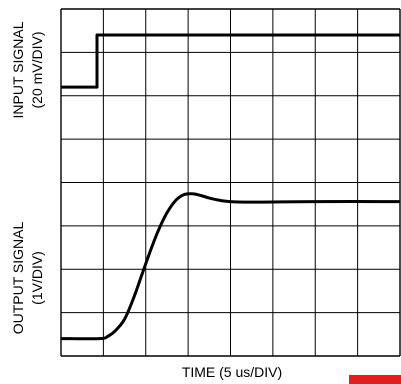 Image resolution: width=401 pixels, height=384 pixels. Describe the element at coordinates (230, 61) in the screenshot. I see `input-signal-trace` at that location.